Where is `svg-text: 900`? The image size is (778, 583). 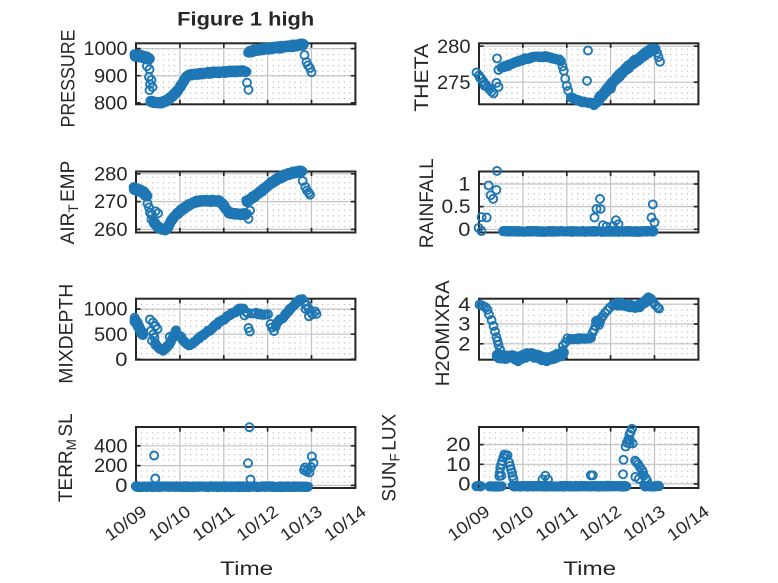 svg-text: 900 is located at coordinates (111, 76).